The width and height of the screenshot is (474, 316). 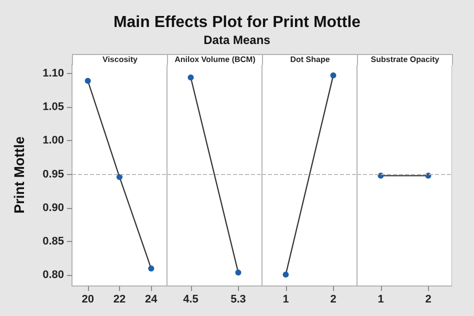 I want to click on x-tick-label: 5.3, so click(x=238, y=300).